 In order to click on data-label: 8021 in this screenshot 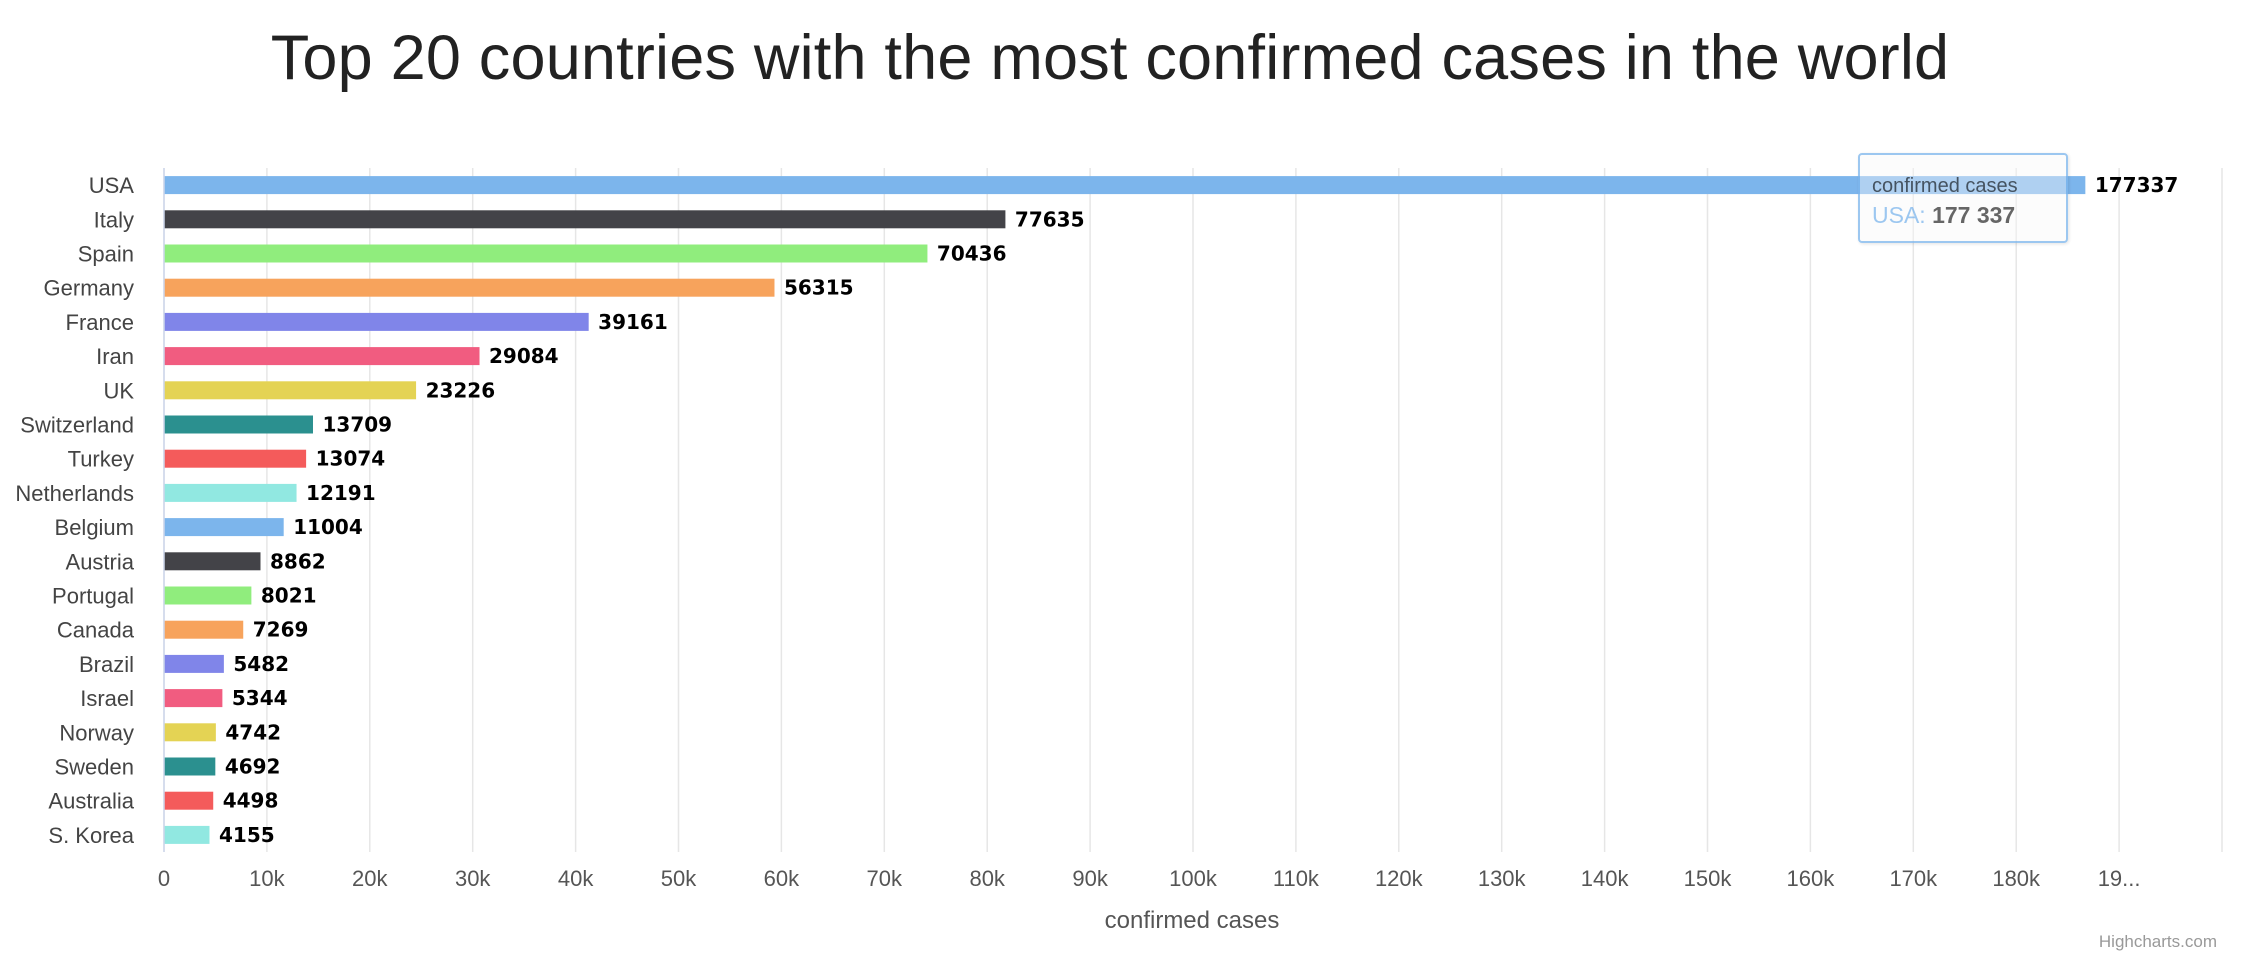, I will do `click(289, 596)`.